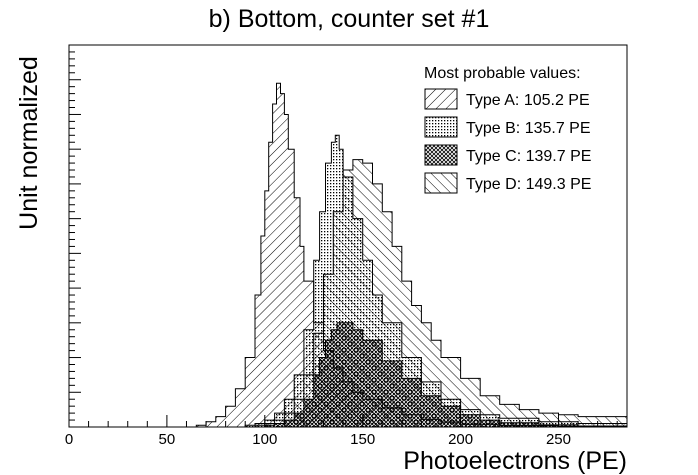 This screenshot has height=475, width=698. What do you see at coordinates (69, 439) in the screenshot?
I see `x-tick-label: 0` at bounding box center [69, 439].